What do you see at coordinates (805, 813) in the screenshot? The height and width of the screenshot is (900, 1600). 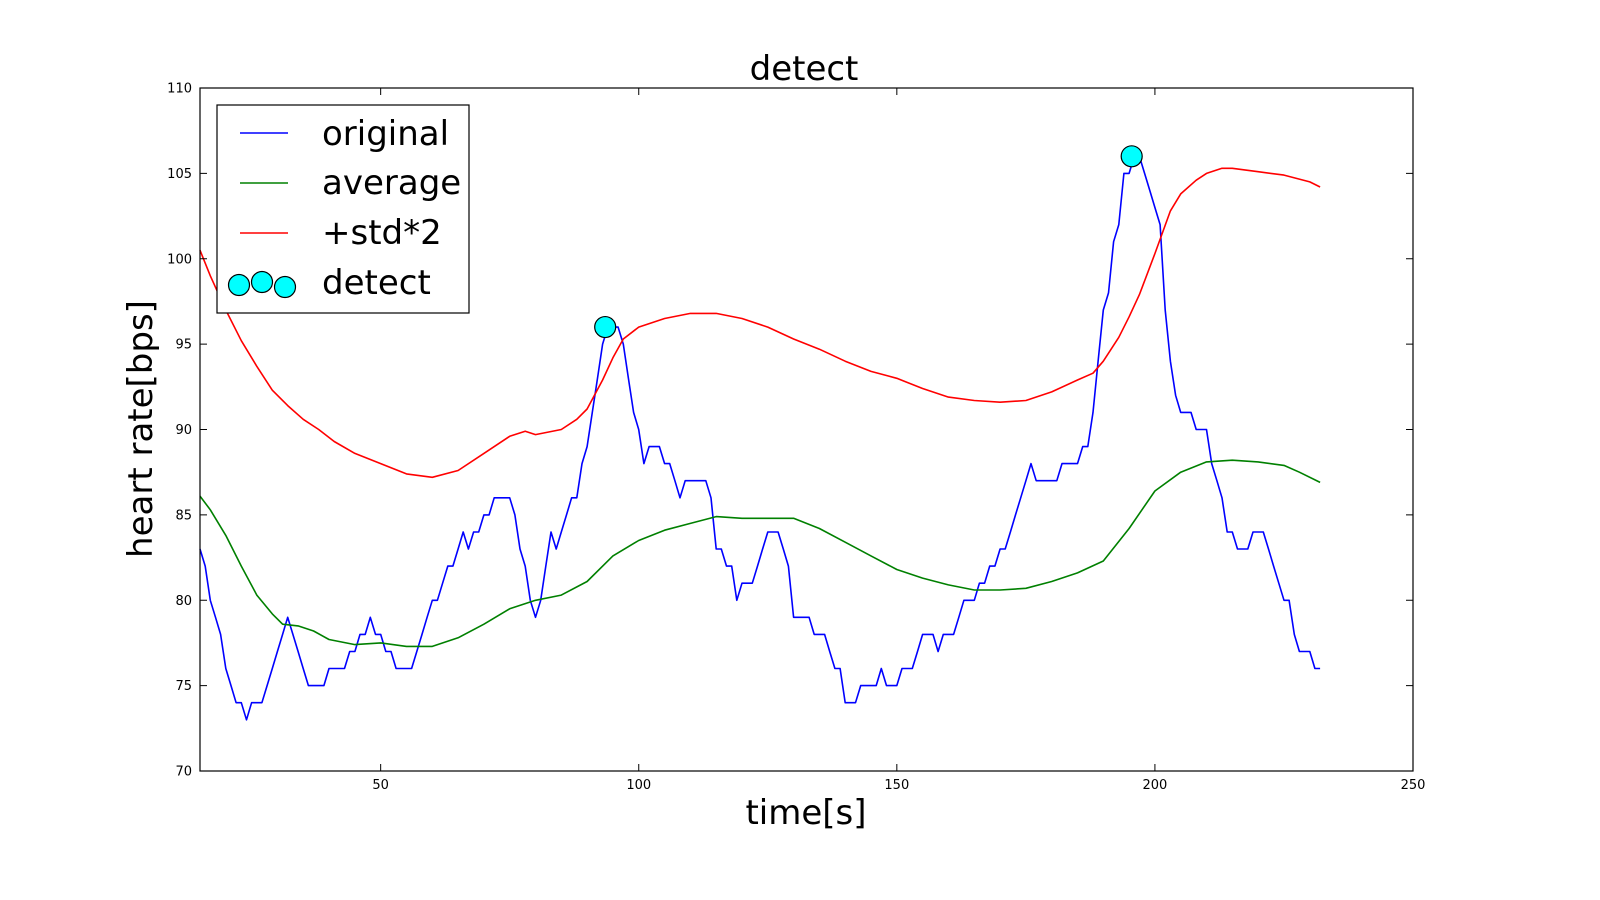 I see `x-axis-label: time[s]` at bounding box center [805, 813].